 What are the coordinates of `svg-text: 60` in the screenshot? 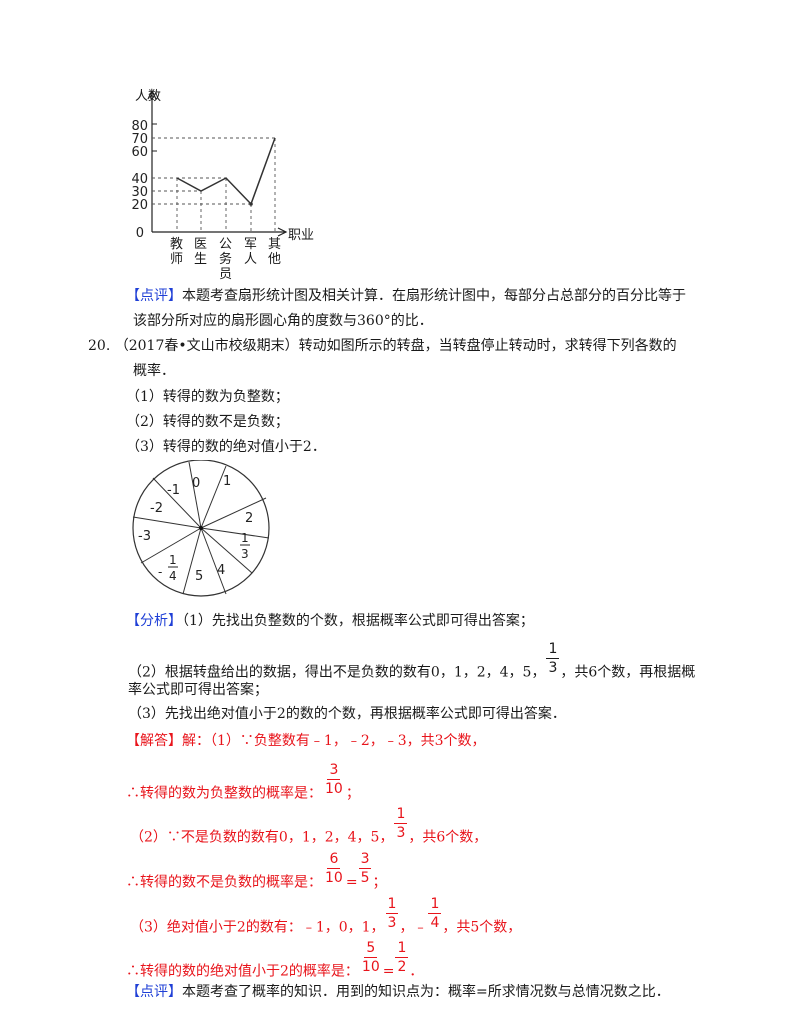 It's located at (139, 152).